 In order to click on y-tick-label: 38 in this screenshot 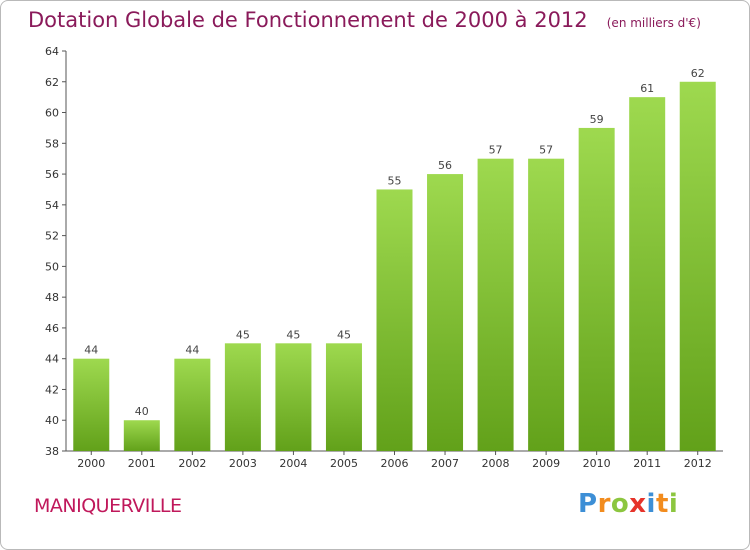, I will do `click(52, 451)`.